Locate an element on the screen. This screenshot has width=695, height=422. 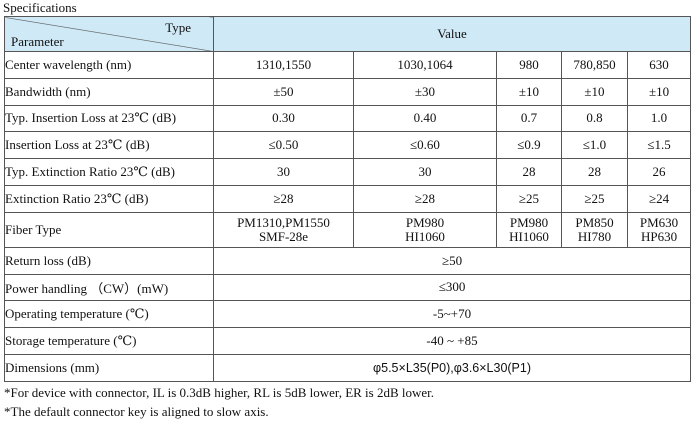
table-row: Storage temperature (℃) -40 ~ +85 is located at coordinates (348, 341).